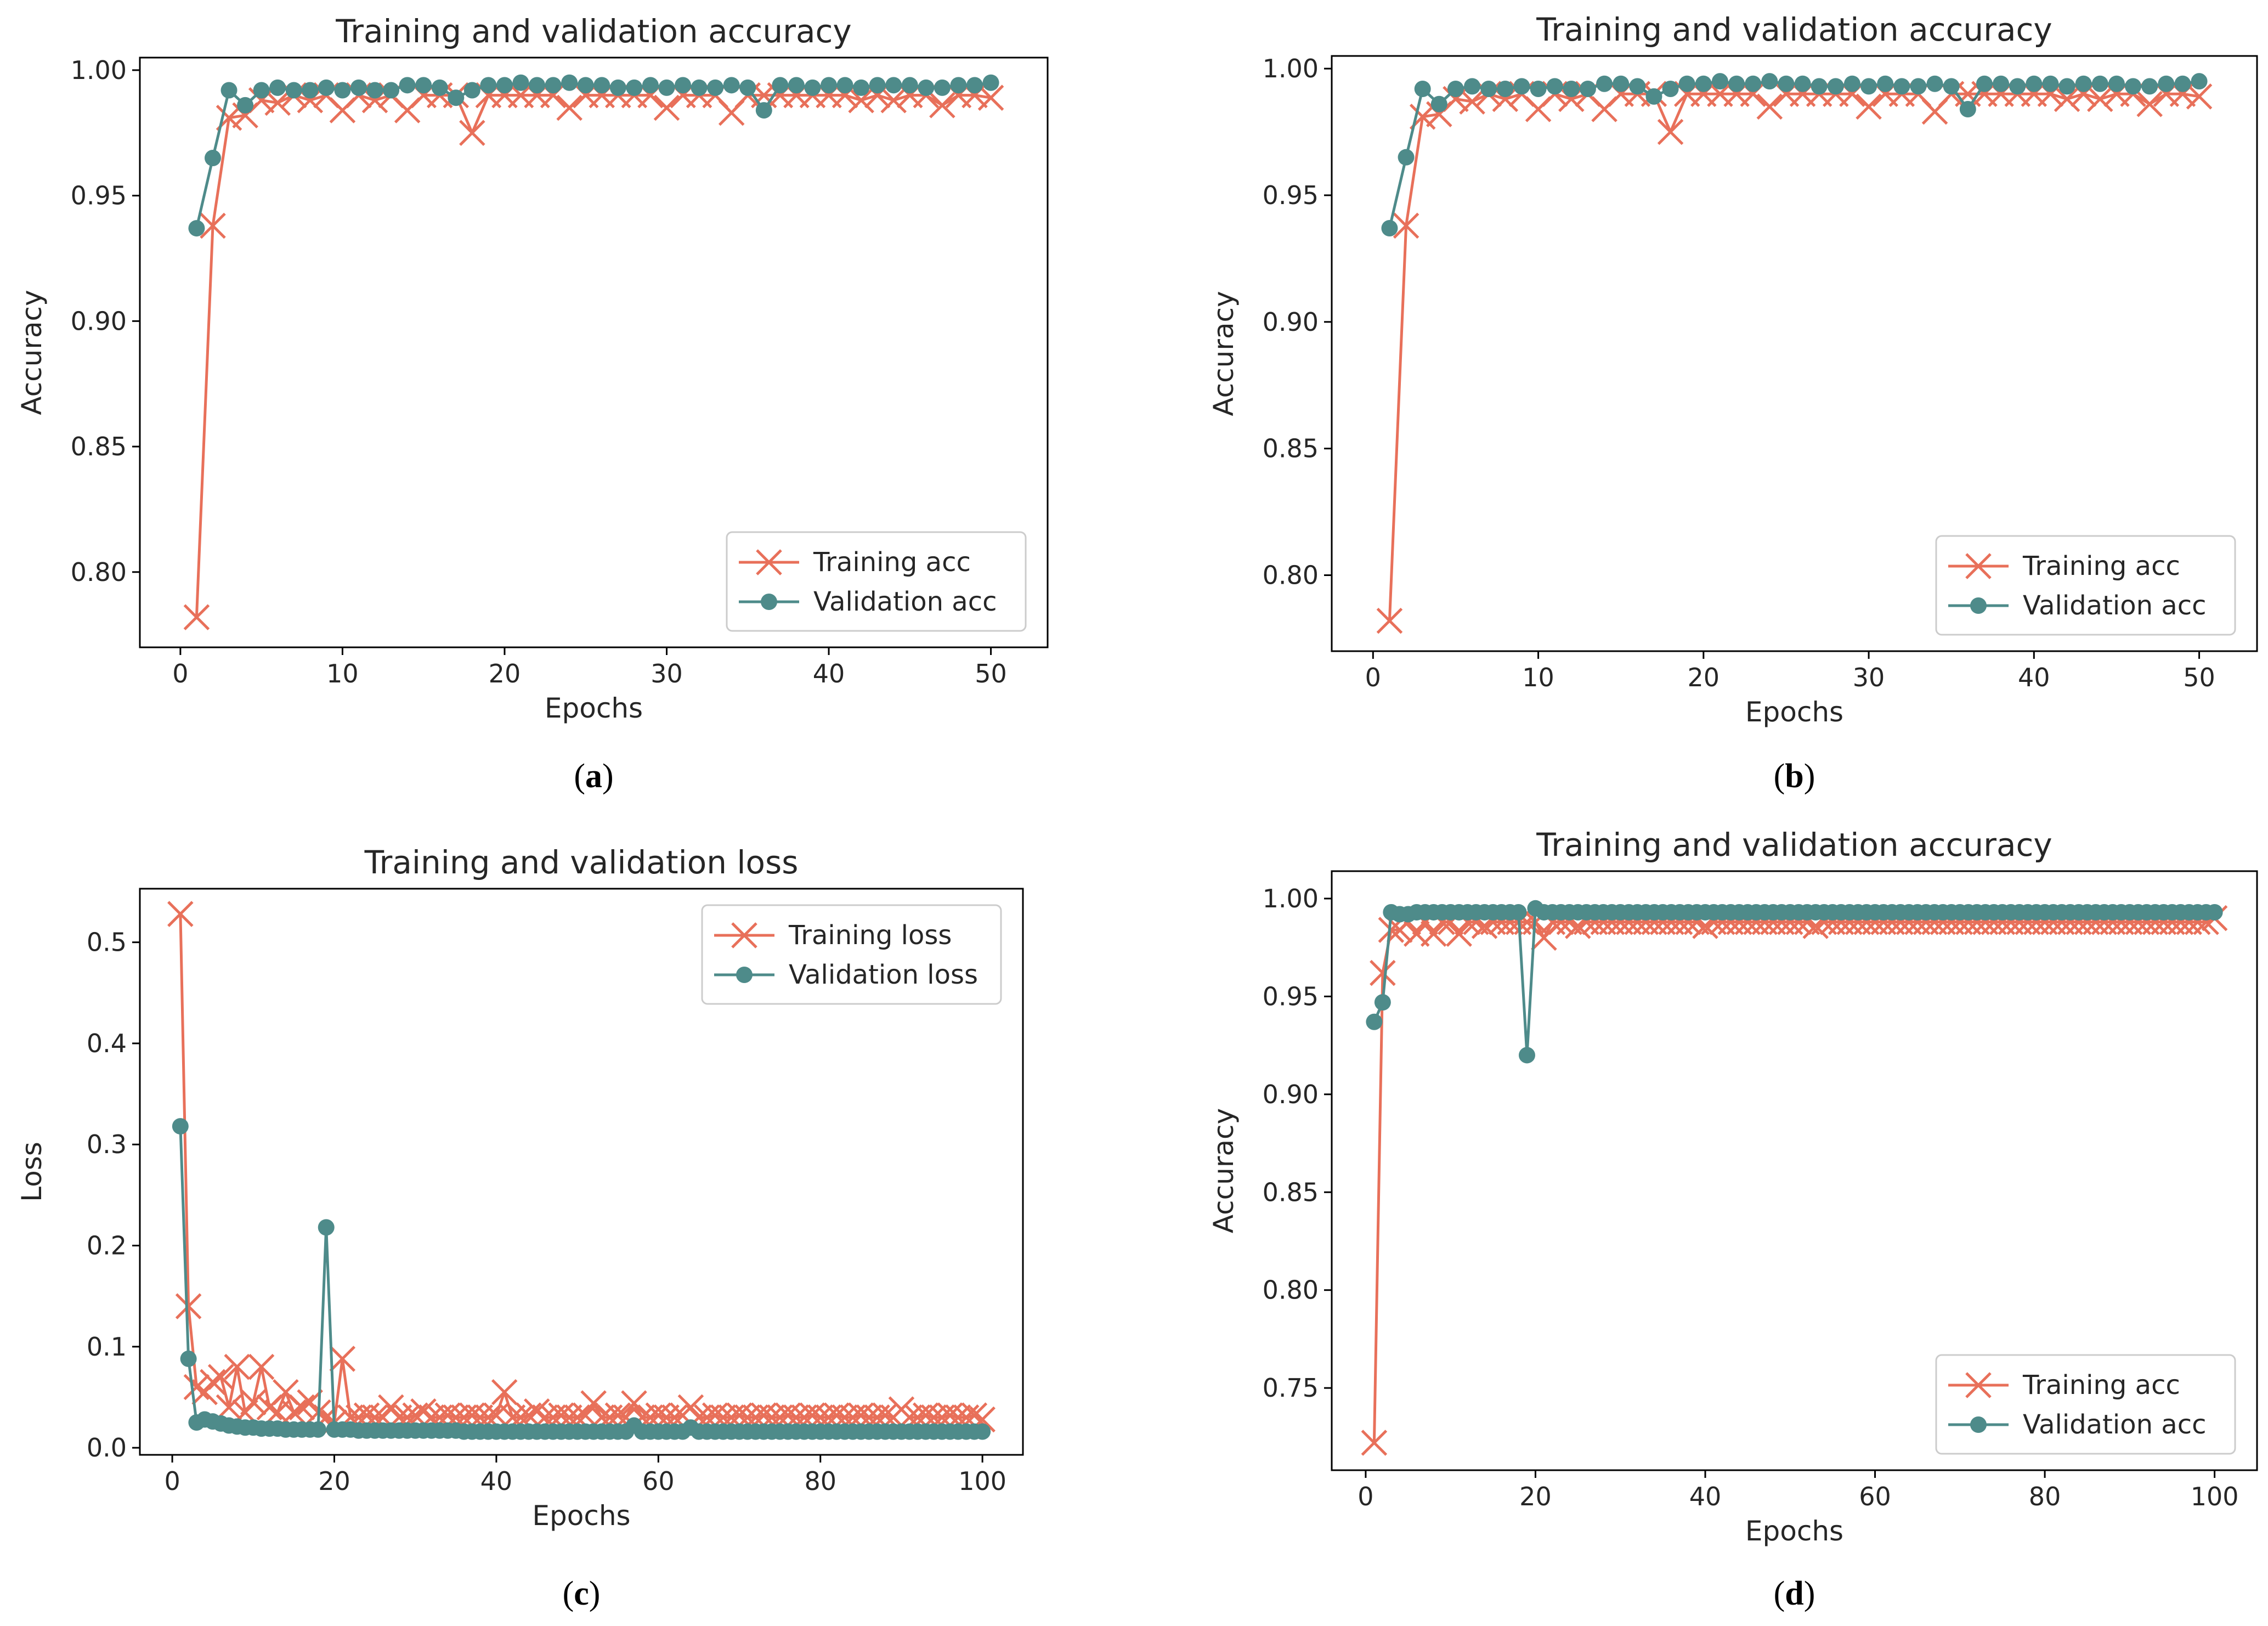 This screenshot has width=2268, height=1626. I want to click on y-tick-label: 0.90, so click(99, 321).